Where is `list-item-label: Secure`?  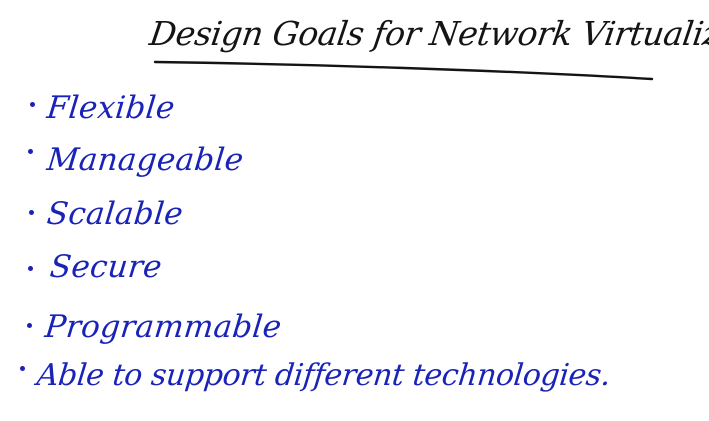 list-item-label: Secure is located at coordinates (106, 267).